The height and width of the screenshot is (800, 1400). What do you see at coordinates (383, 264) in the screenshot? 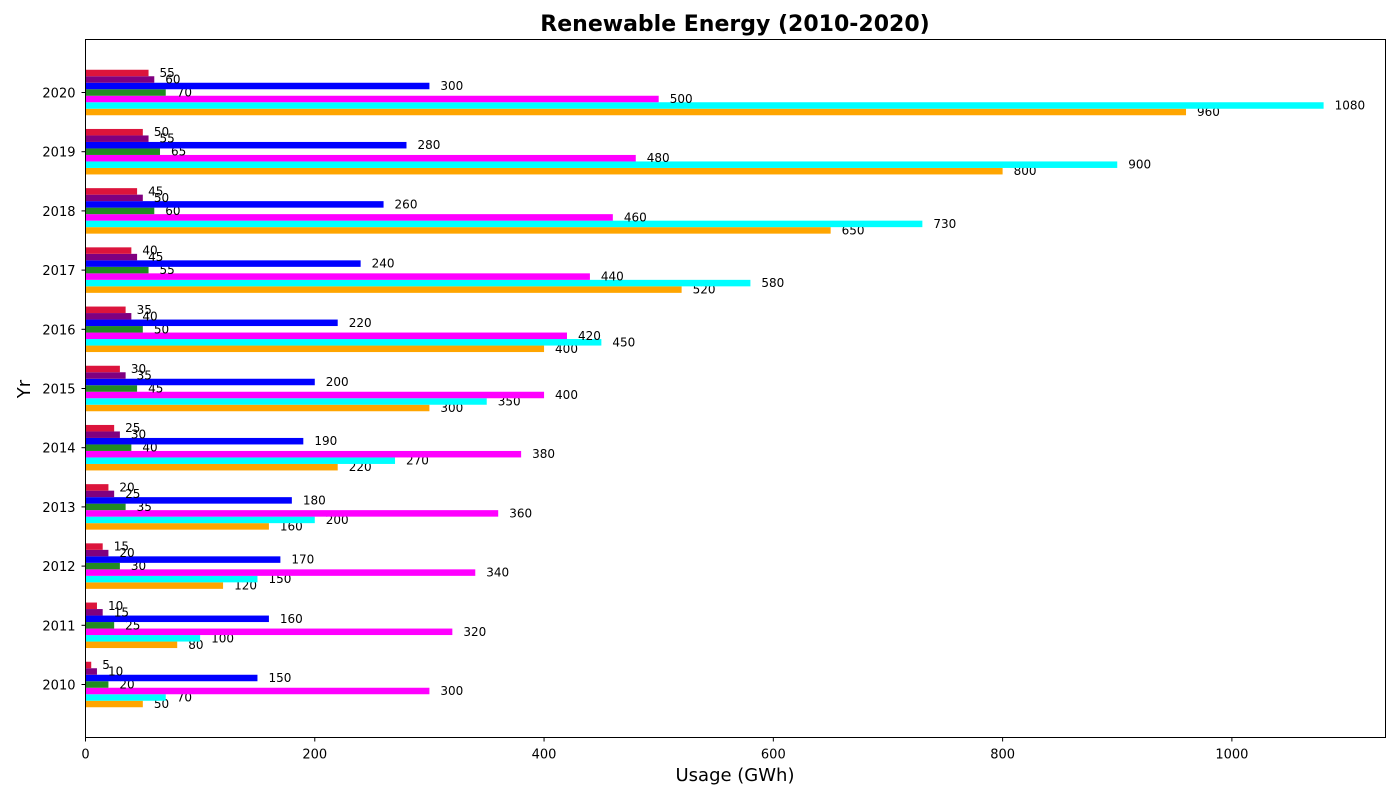
I see `data-label: 240` at bounding box center [383, 264].